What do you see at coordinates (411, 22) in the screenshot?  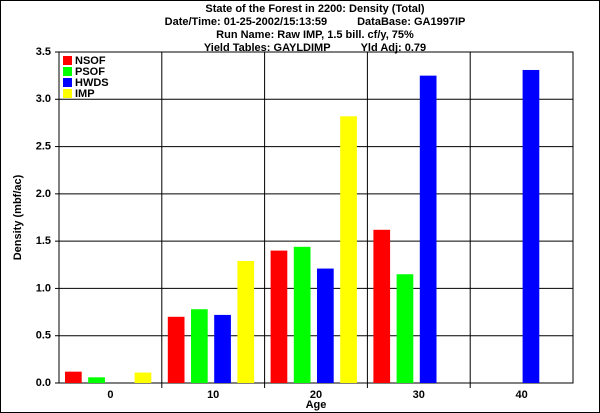 I see `subtitle-part: DataBase: GA1997IP` at bounding box center [411, 22].